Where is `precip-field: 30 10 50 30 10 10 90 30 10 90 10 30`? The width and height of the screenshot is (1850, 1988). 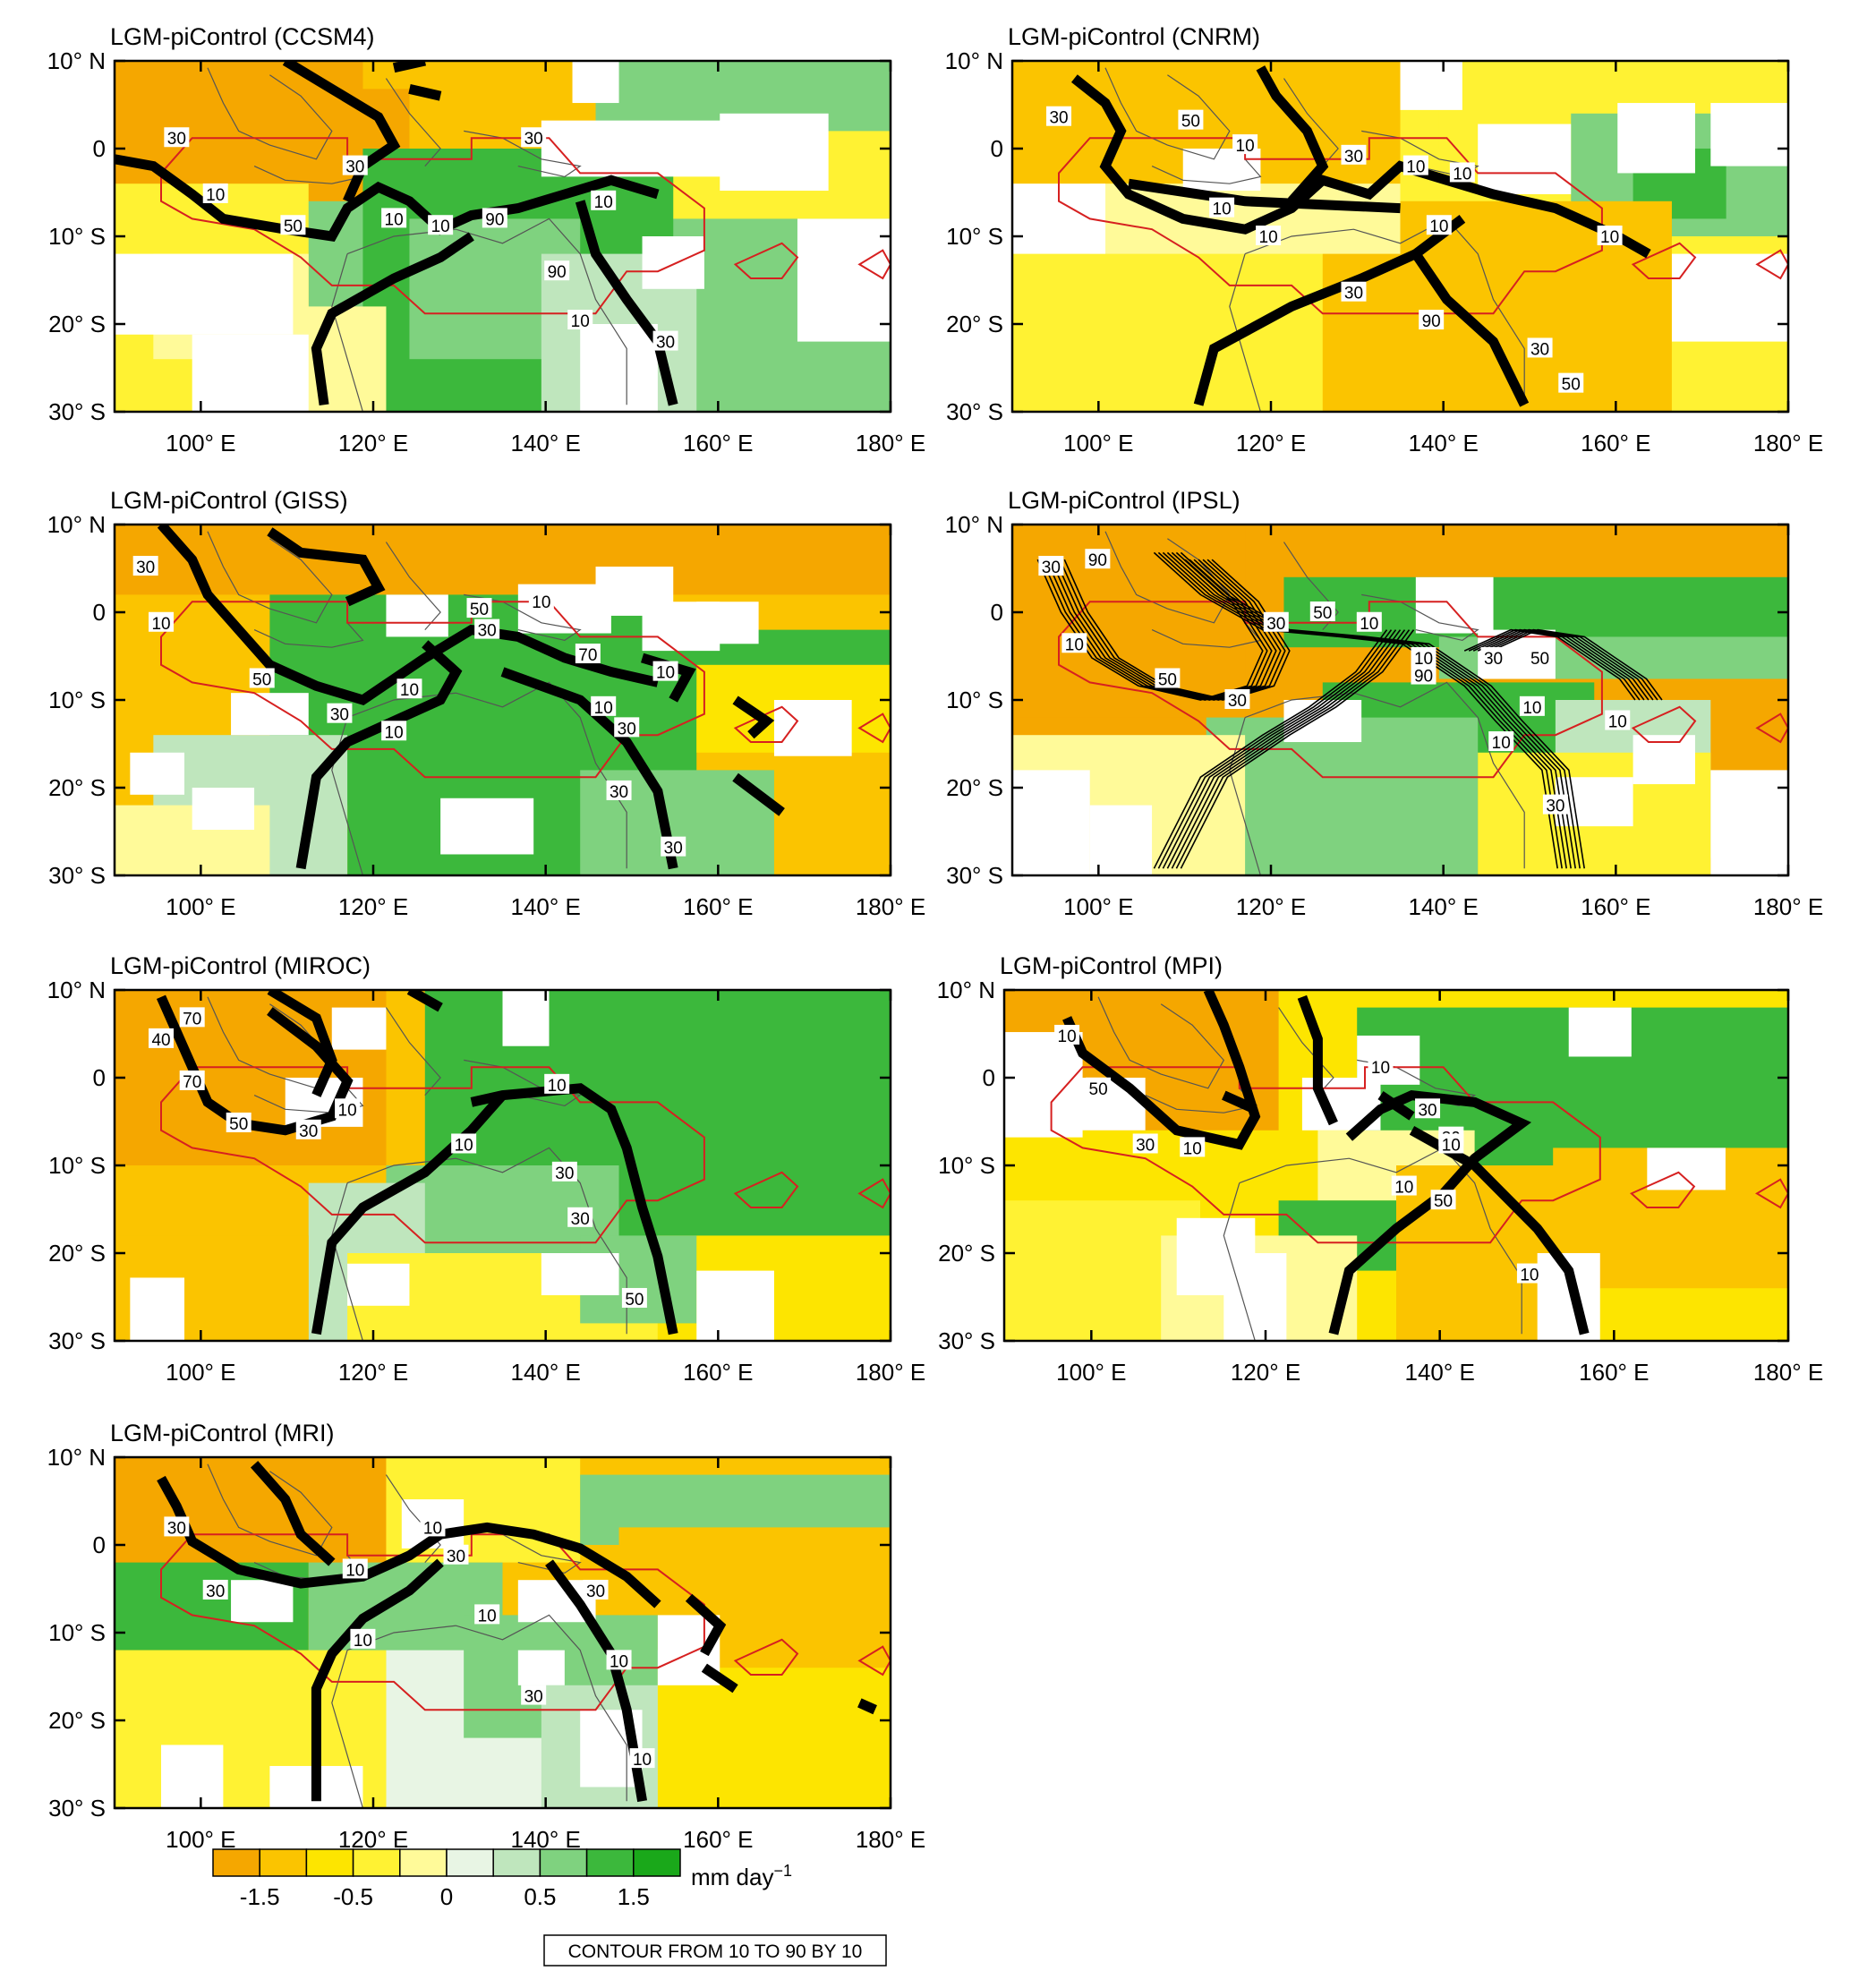 precip-field: 30 10 50 30 10 10 90 30 10 90 10 30 is located at coordinates (503, 236).